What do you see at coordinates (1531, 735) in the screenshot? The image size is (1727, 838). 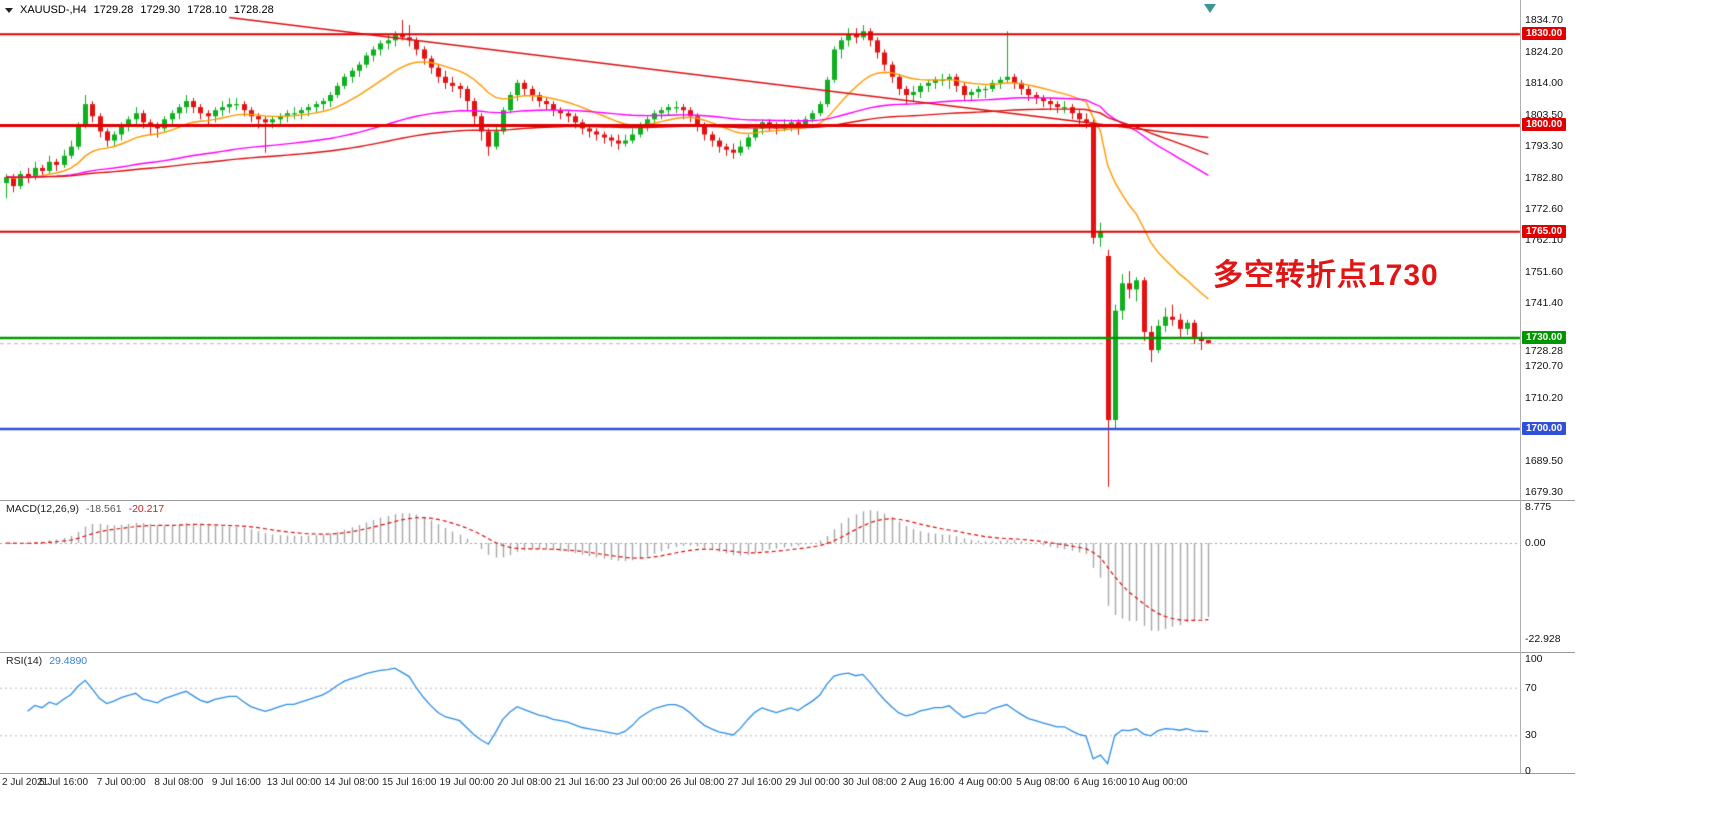 I see `rsi-axis-label: 30` at bounding box center [1531, 735].